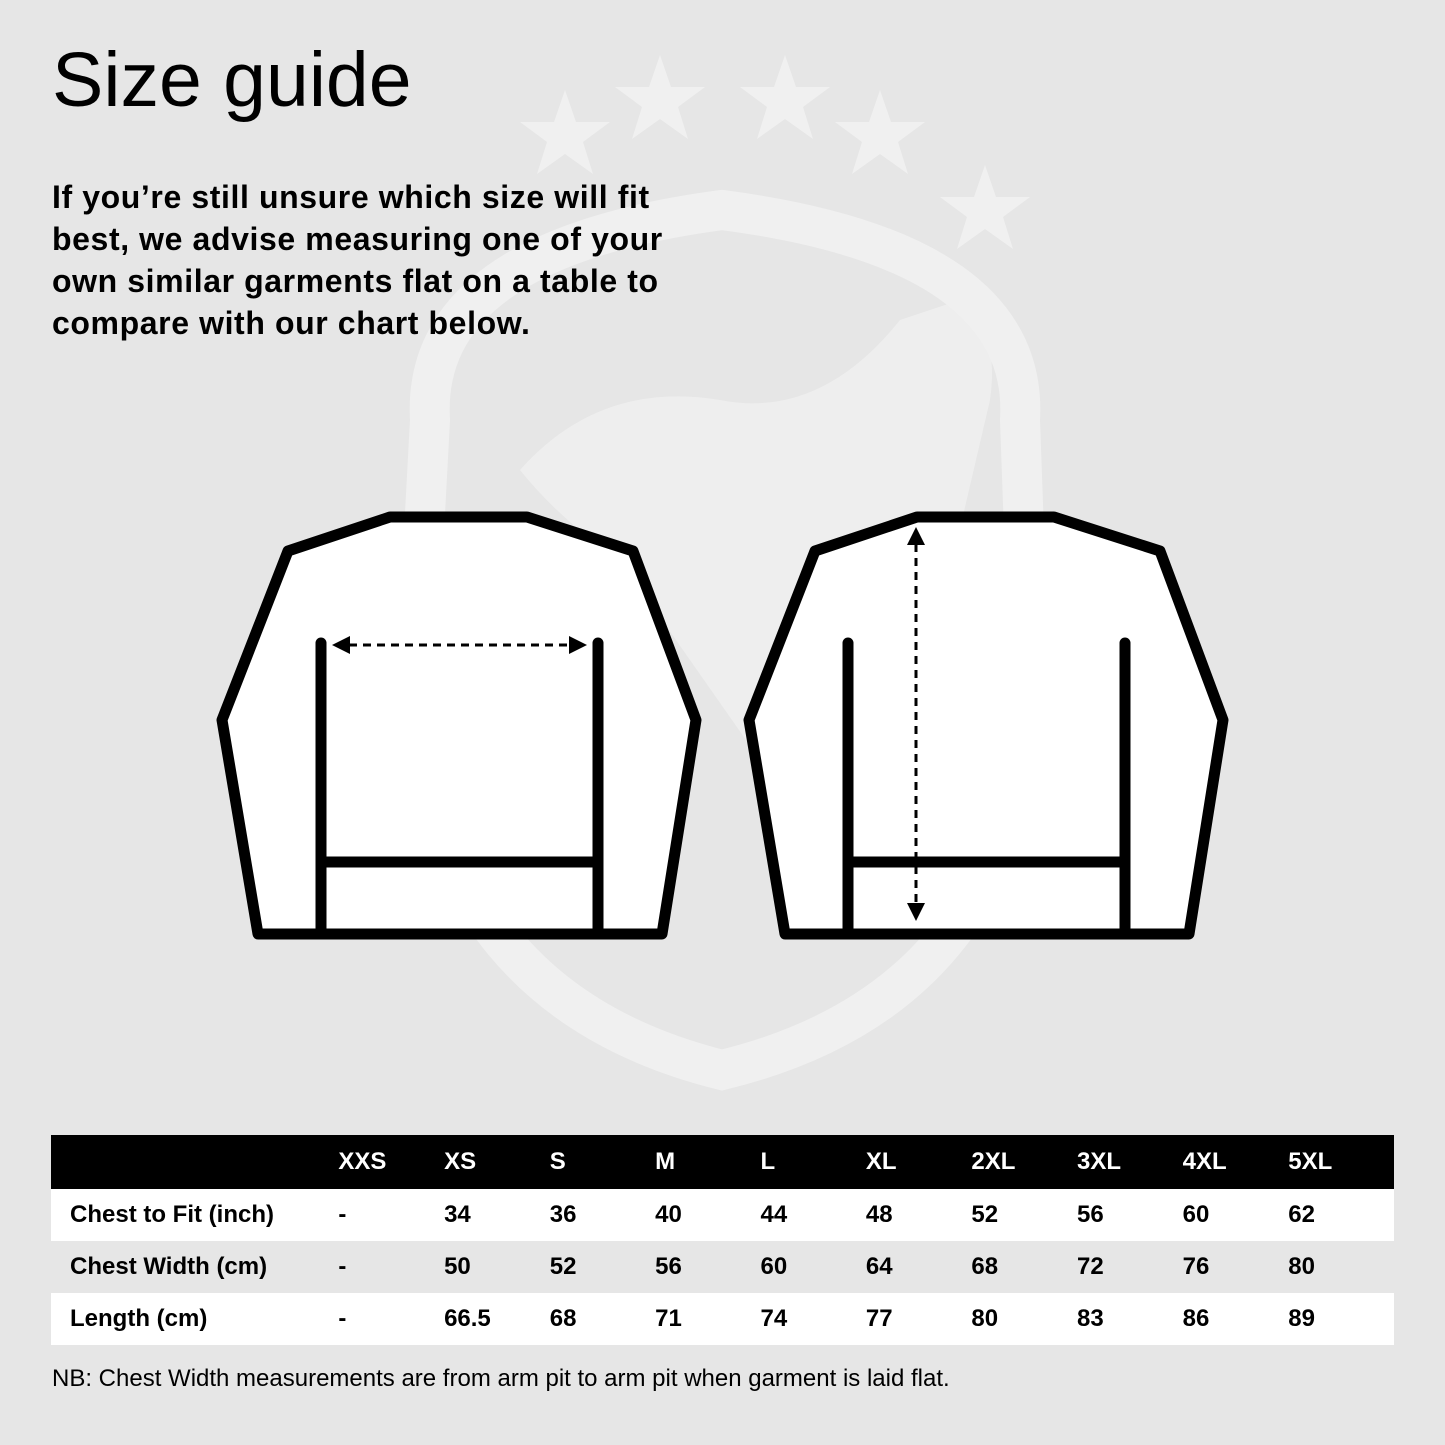 This screenshot has height=1445, width=1445. Describe the element at coordinates (722, 1319) in the screenshot. I see `table-row: Length (cm) - 66.5 68 71 74 77 80 83 86 89` at that location.